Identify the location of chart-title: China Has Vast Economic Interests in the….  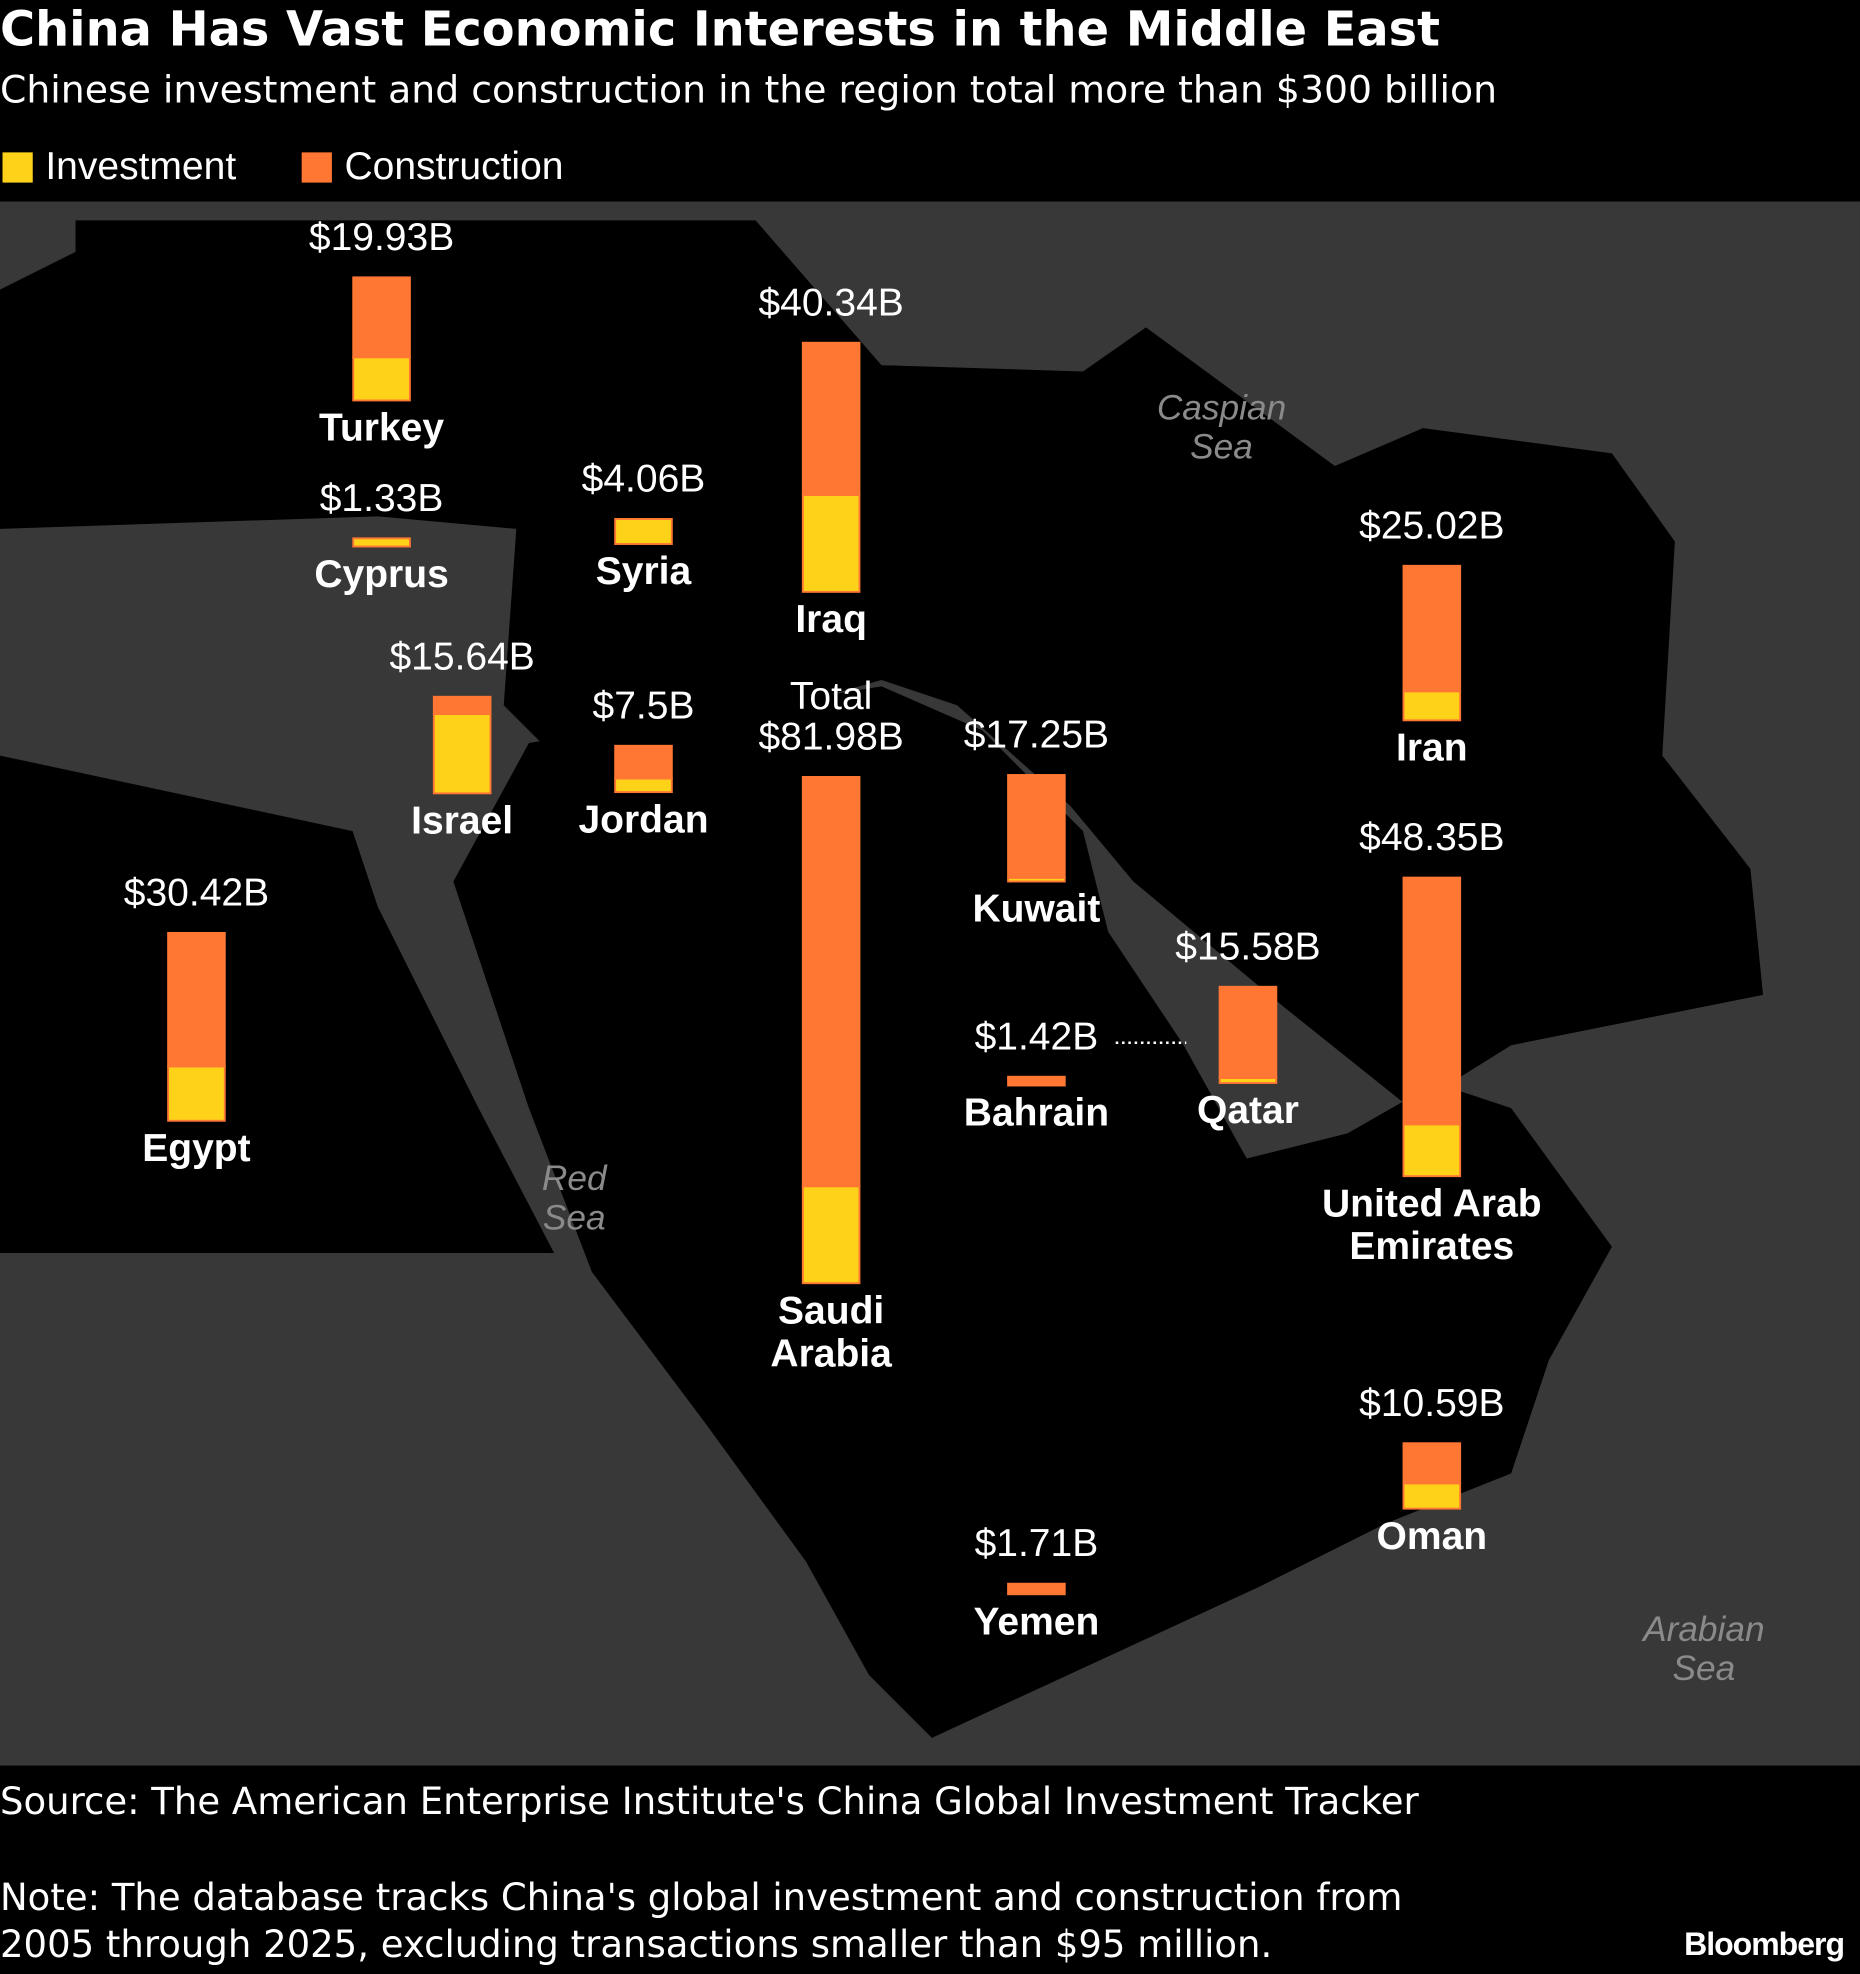
(720, 30).